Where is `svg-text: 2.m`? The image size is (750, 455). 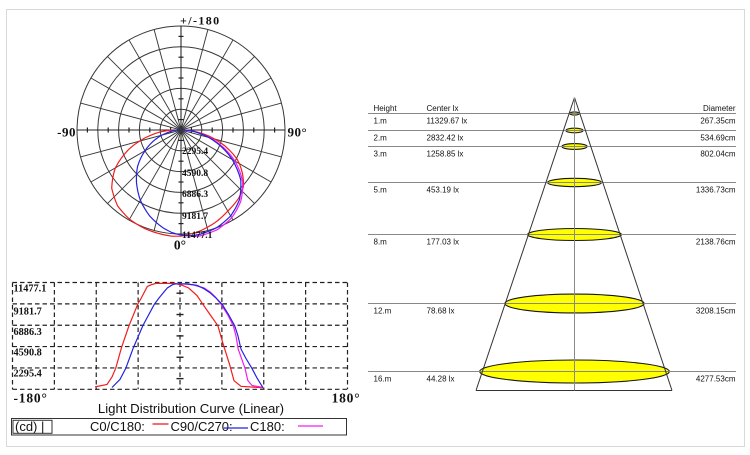 svg-text: 2.m is located at coordinates (381, 138).